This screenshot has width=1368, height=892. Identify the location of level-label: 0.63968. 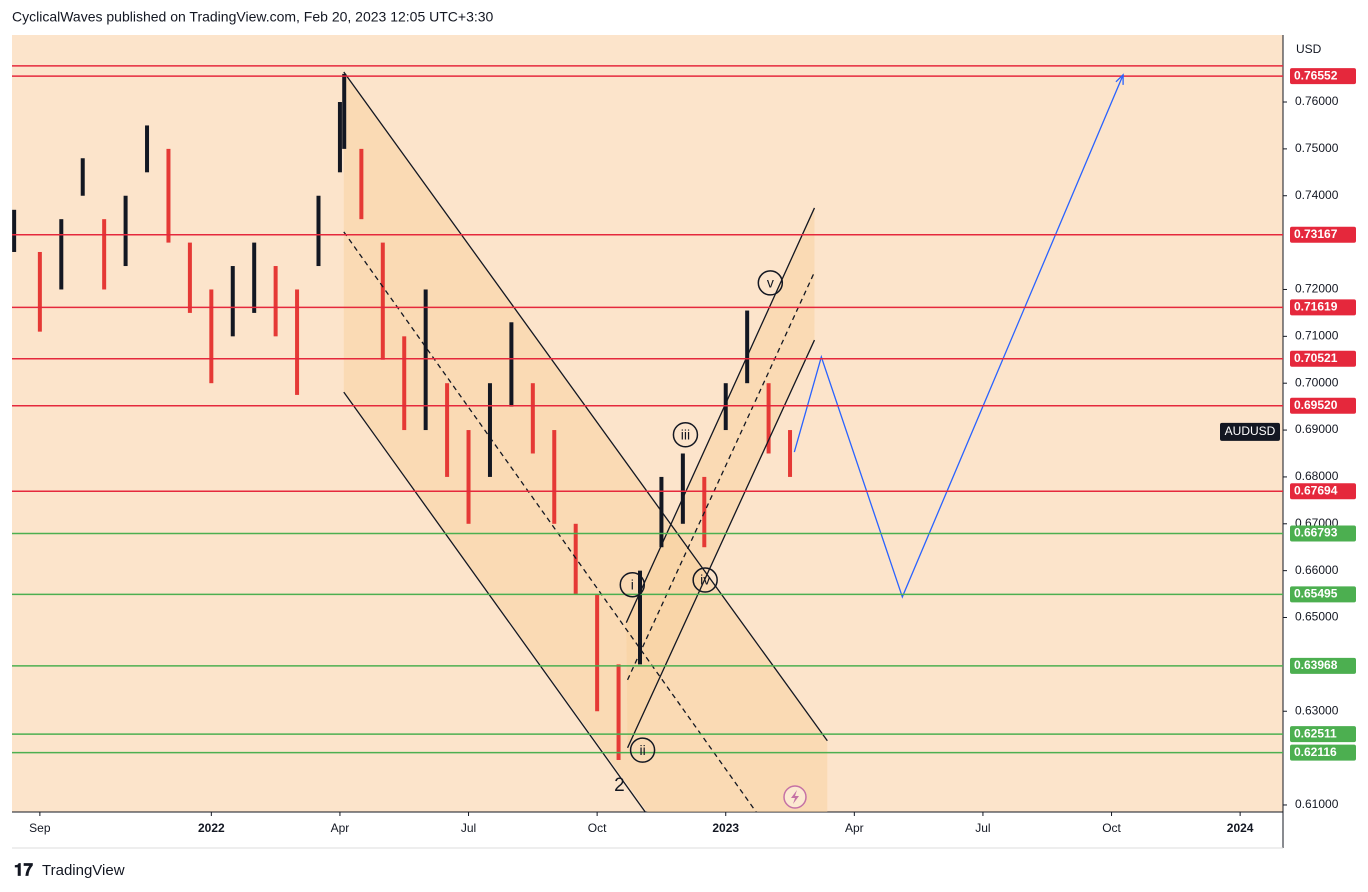
(1316, 665).